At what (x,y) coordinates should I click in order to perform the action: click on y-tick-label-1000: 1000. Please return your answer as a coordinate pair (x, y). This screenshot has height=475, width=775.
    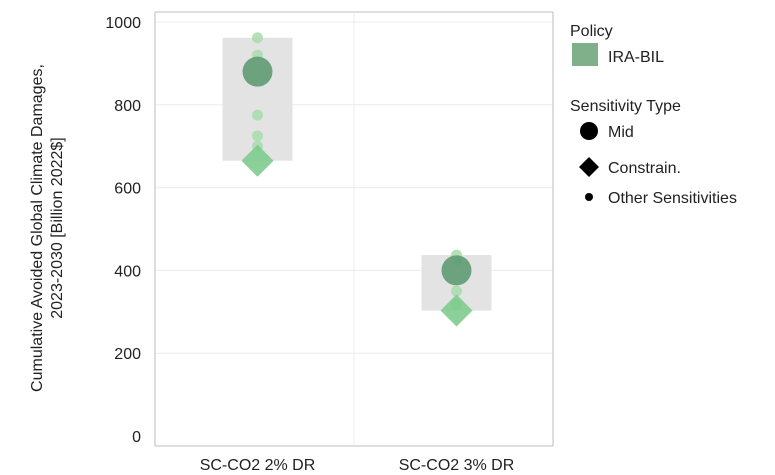
    Looking at the image, I should click on (123, 23).